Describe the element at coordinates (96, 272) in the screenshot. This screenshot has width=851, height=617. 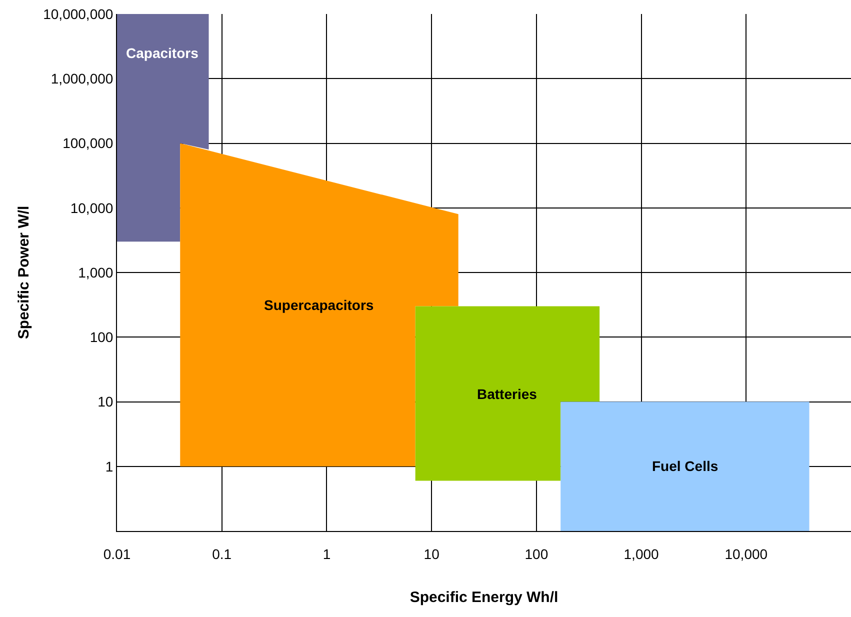
I see `y-tick-label: 1,000` at that location.